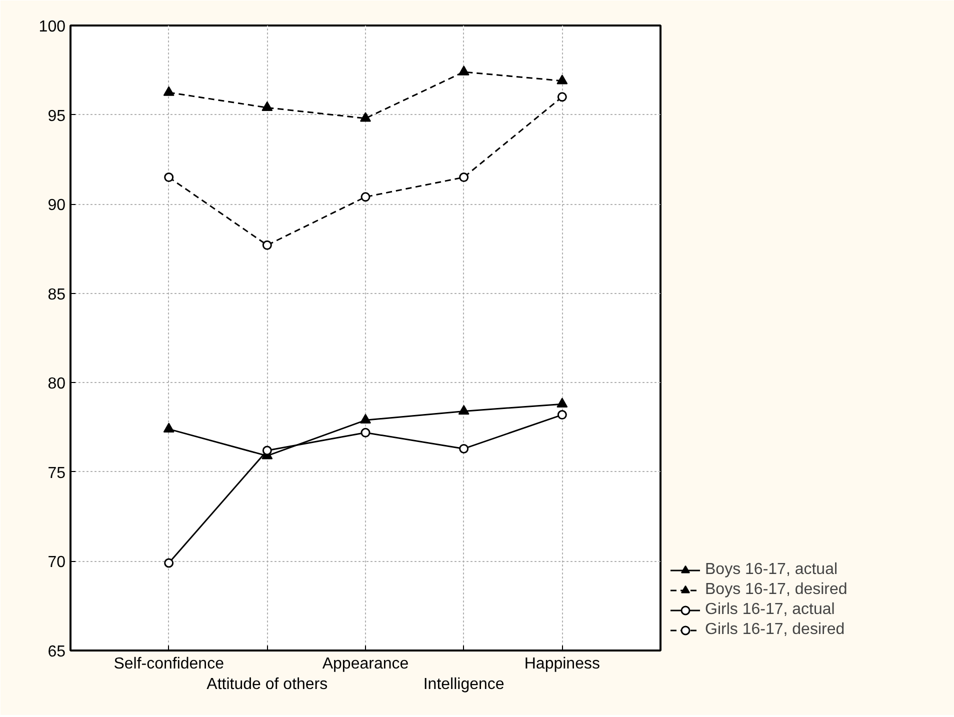 The image size is (954, 717). Describe the element at coordinates (463, 684) in the screenshot. I see `x-tick-label: Intelligence` at that location.